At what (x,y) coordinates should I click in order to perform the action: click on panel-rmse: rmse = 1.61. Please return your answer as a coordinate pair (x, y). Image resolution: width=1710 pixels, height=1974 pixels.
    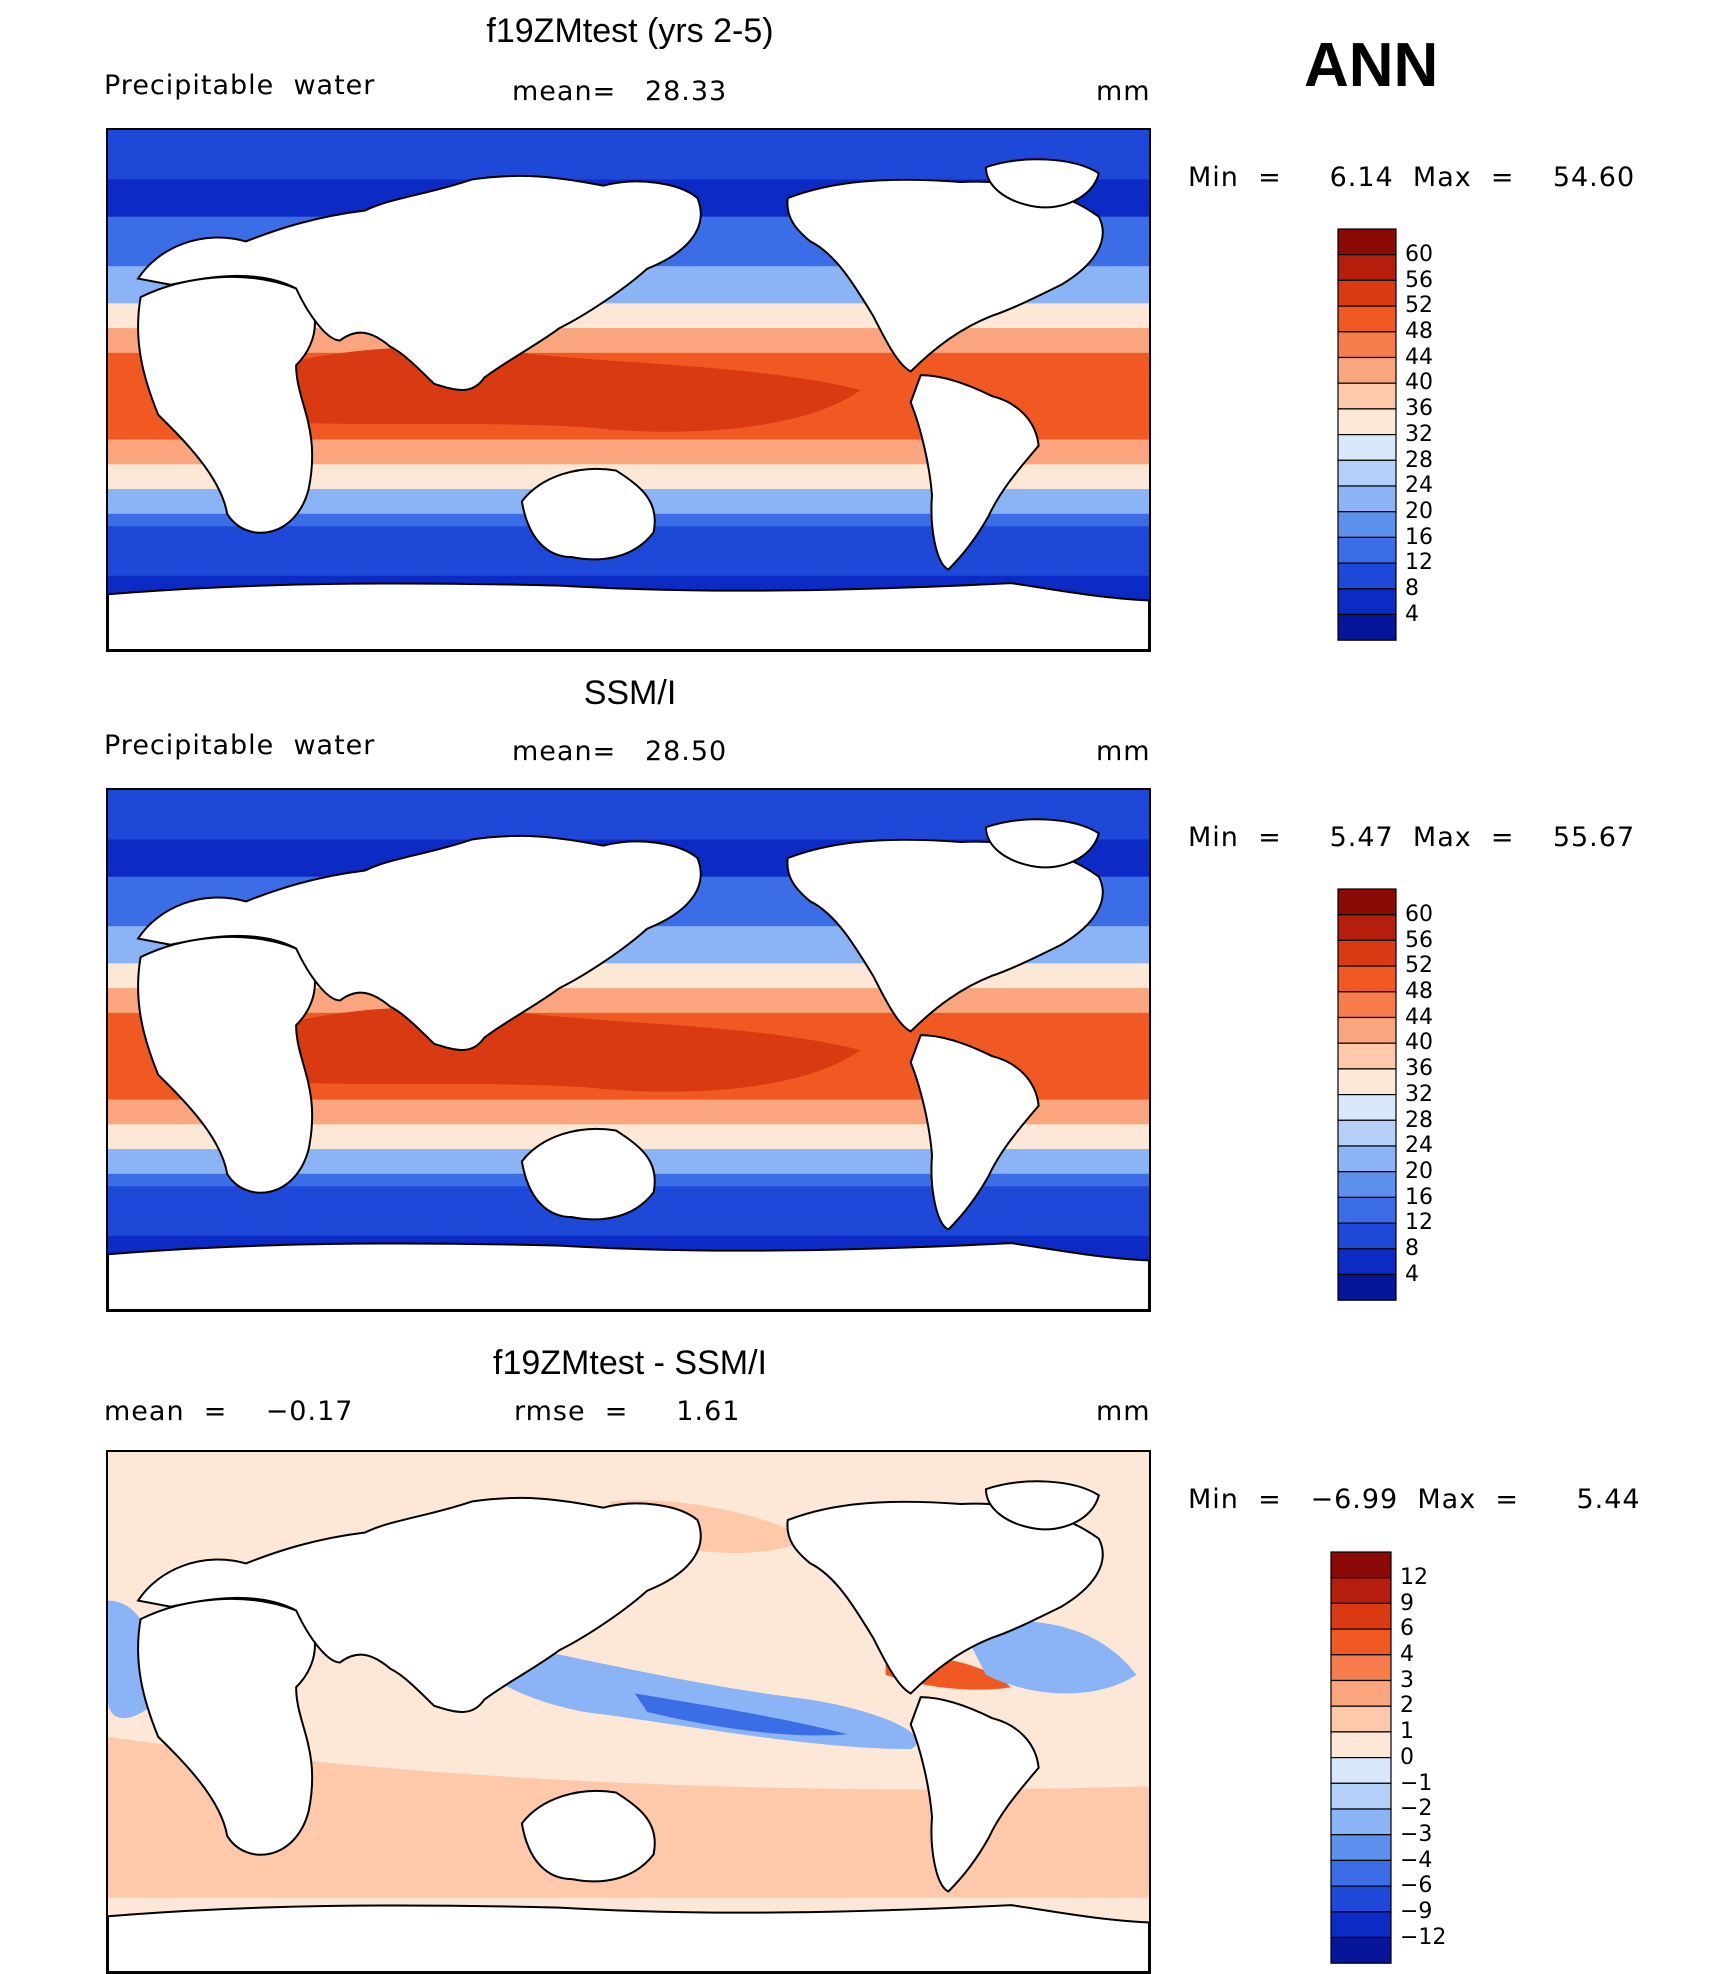
    Looking at the image, I should click on (627, 1411).